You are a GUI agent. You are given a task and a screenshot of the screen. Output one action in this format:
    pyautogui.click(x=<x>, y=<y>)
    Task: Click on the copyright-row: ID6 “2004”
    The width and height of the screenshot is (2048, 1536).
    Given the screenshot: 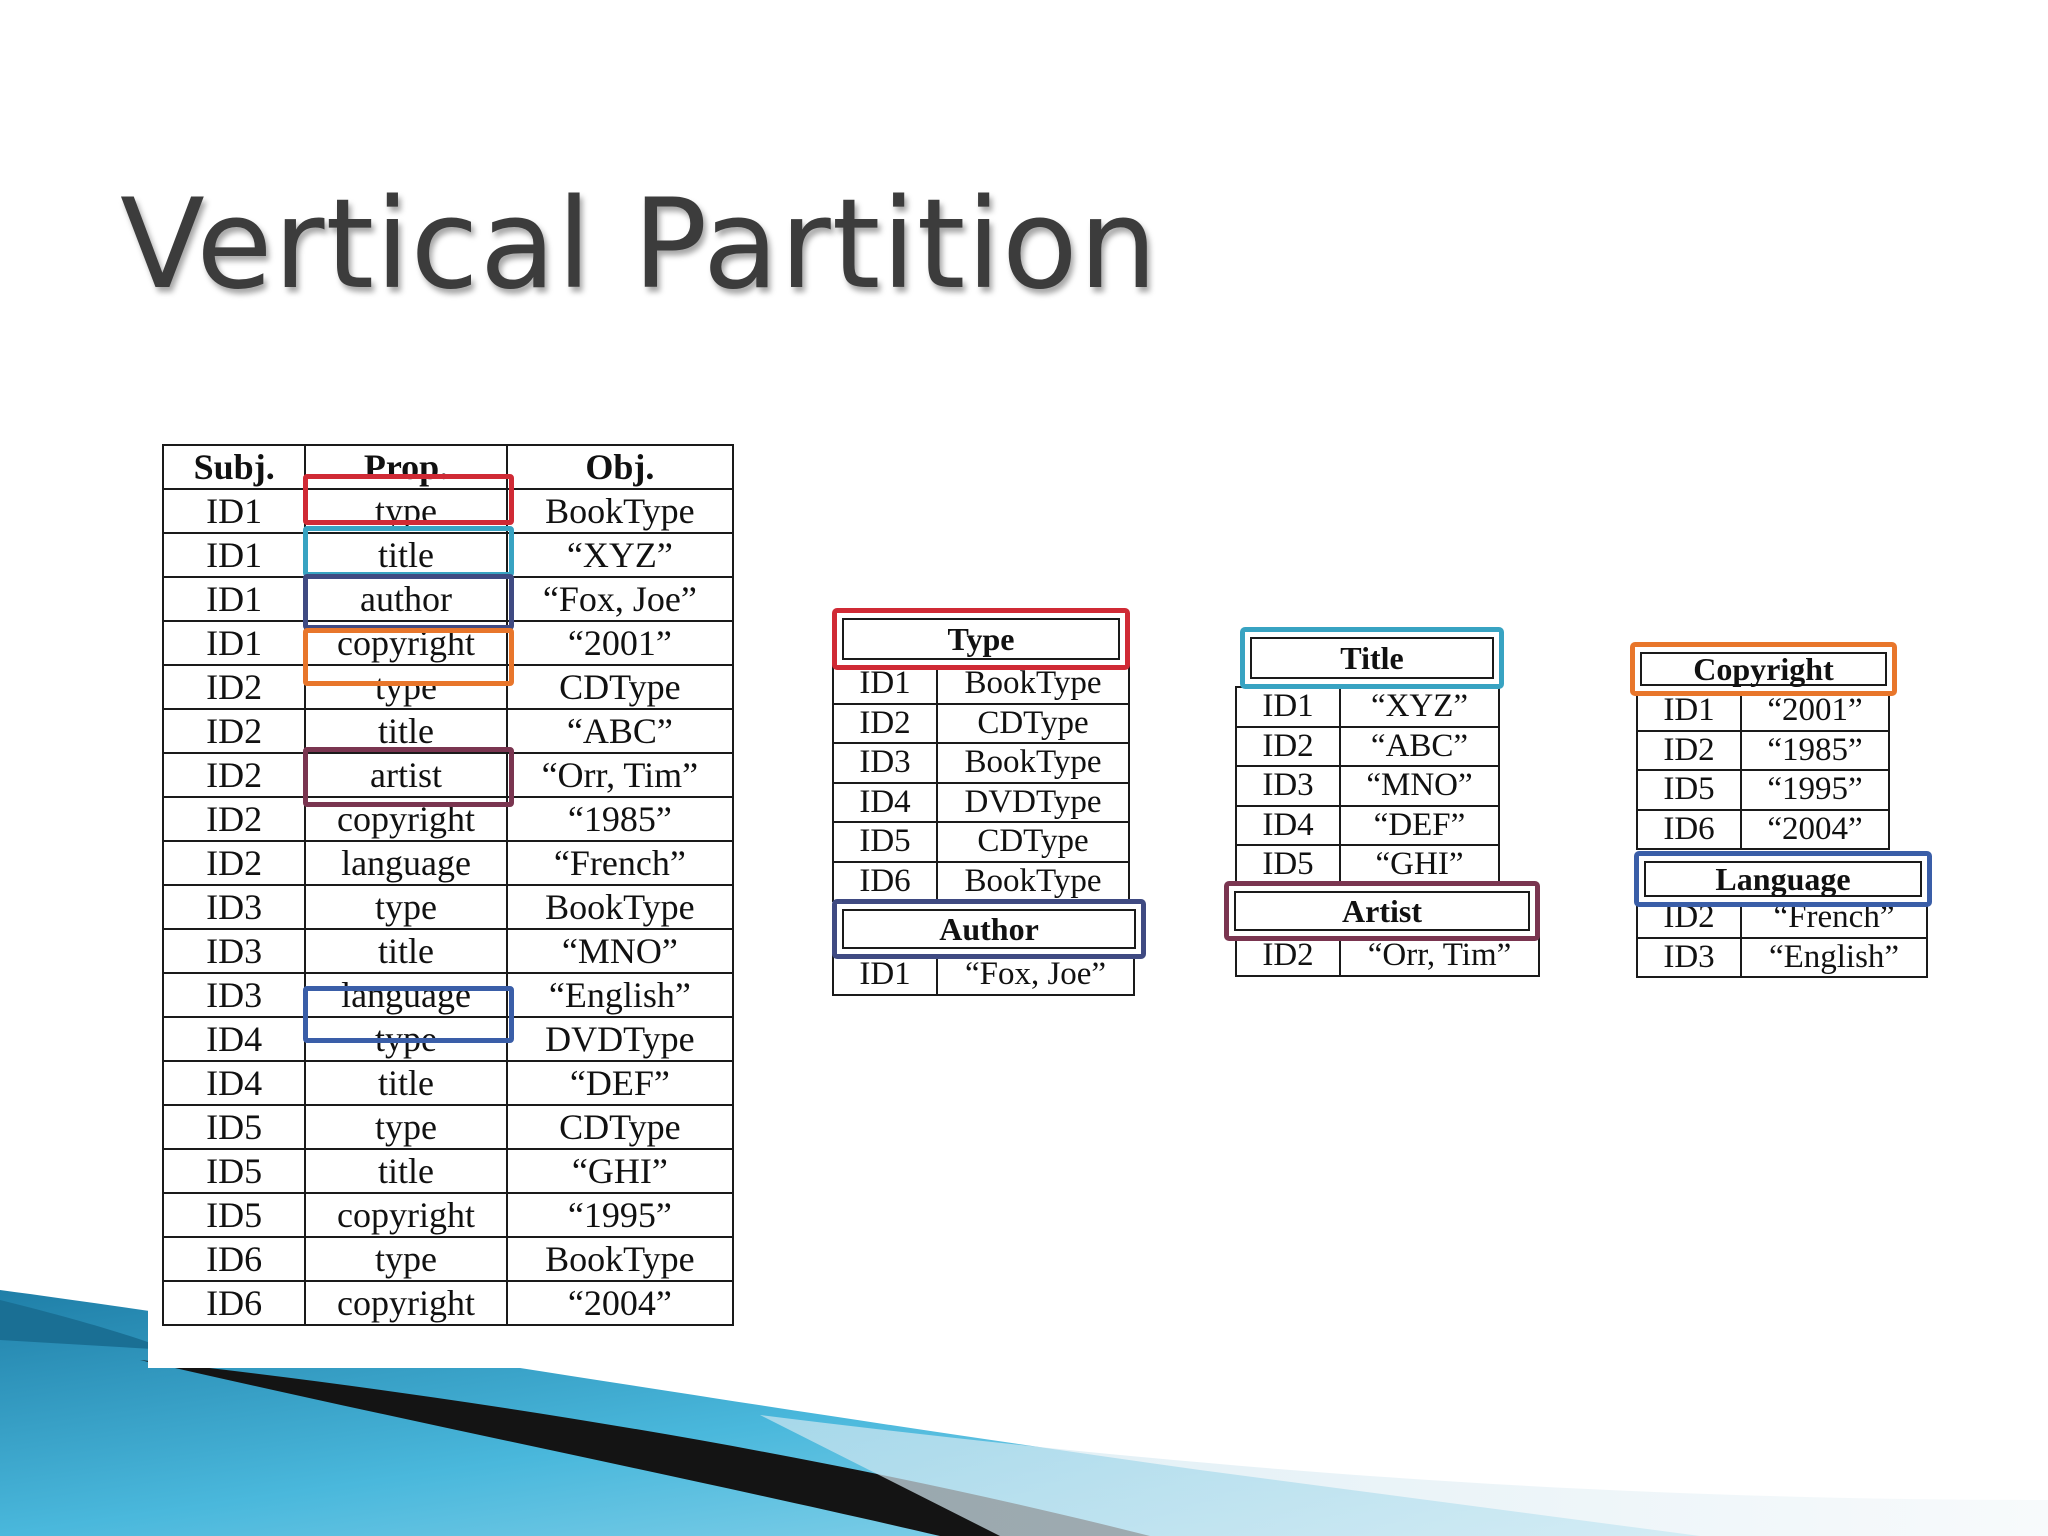 What is the action you would take?
    pyautogui.click(x=1763, y=829)
    